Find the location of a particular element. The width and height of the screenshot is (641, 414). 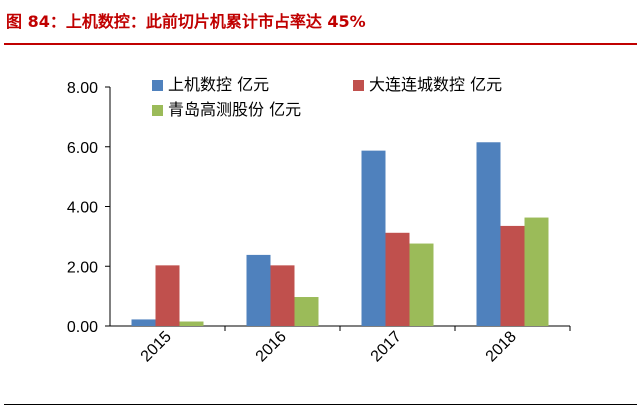

x-tick-label: 2016 is located at coordinates (271, 346).